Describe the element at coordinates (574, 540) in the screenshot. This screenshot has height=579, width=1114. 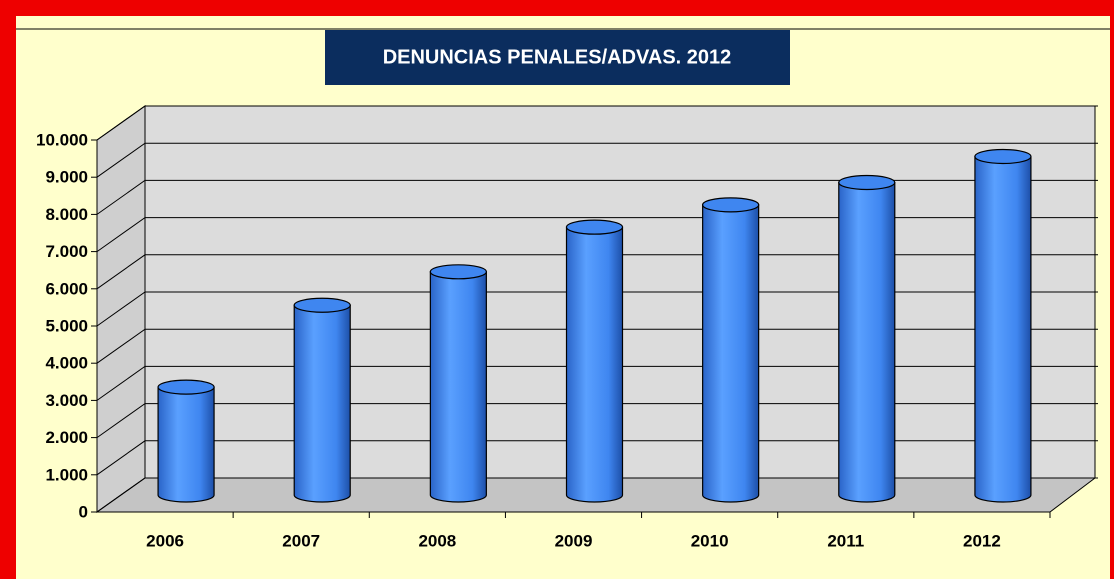
I see `x-tick-label: 2009` at that location.